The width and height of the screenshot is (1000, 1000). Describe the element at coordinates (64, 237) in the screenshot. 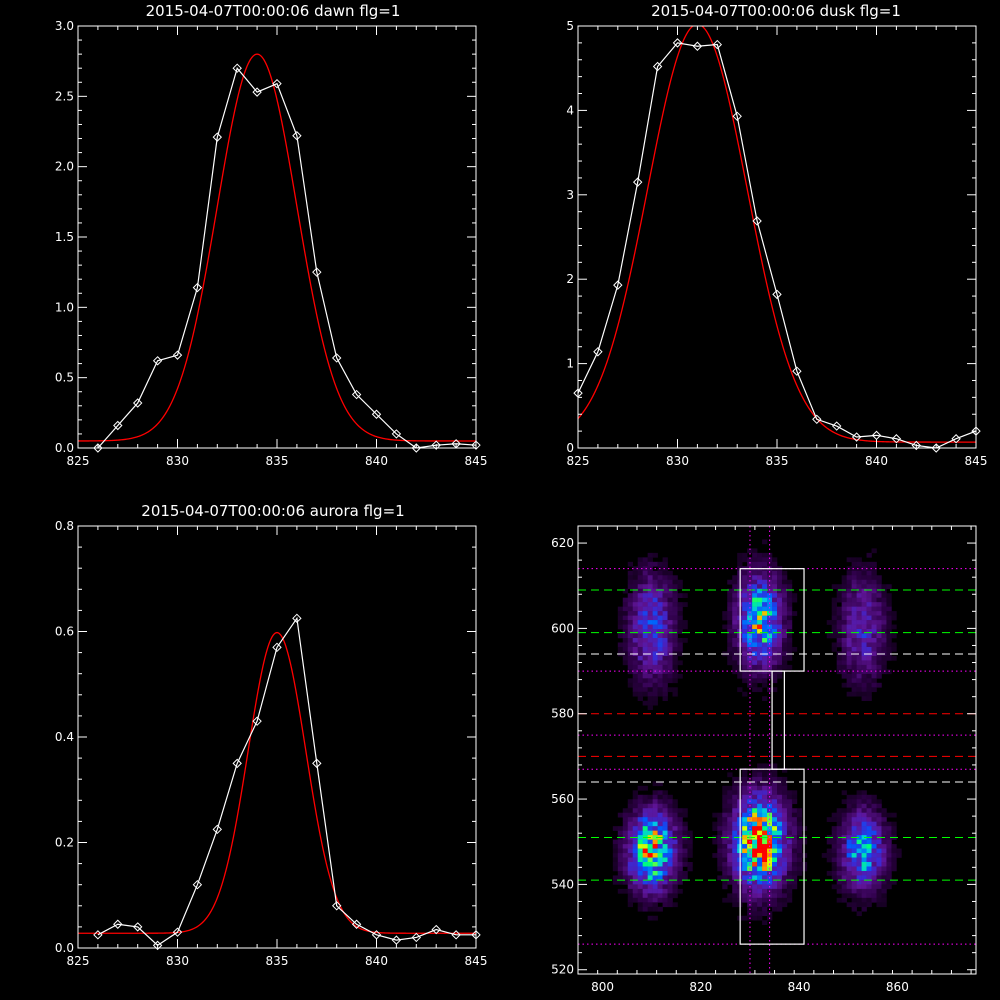

I see `dawn-y-tick-labels: 0.0 0.5 1.0 1.5 2.0 2.5 3.0` at that location.